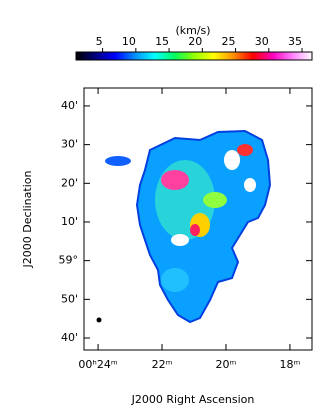 Image resolution: width=332 pixels, height=415 pixels. What do you see at coordinates (69, 298) in the screenshot?
I see `y-tick-label: 50'` at bounding box center [69, 298].